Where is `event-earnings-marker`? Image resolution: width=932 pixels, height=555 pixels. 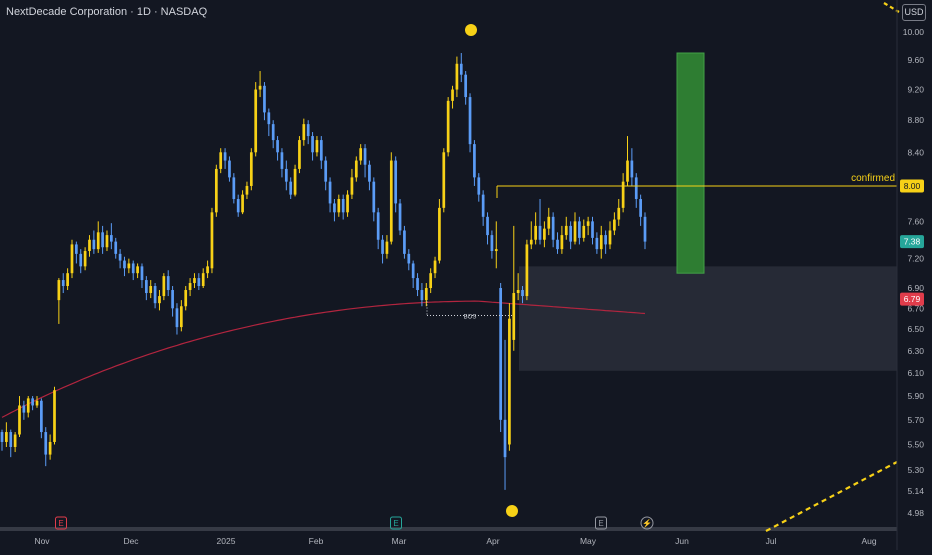
event-earnings-marker is located at coordinates (61, 523).